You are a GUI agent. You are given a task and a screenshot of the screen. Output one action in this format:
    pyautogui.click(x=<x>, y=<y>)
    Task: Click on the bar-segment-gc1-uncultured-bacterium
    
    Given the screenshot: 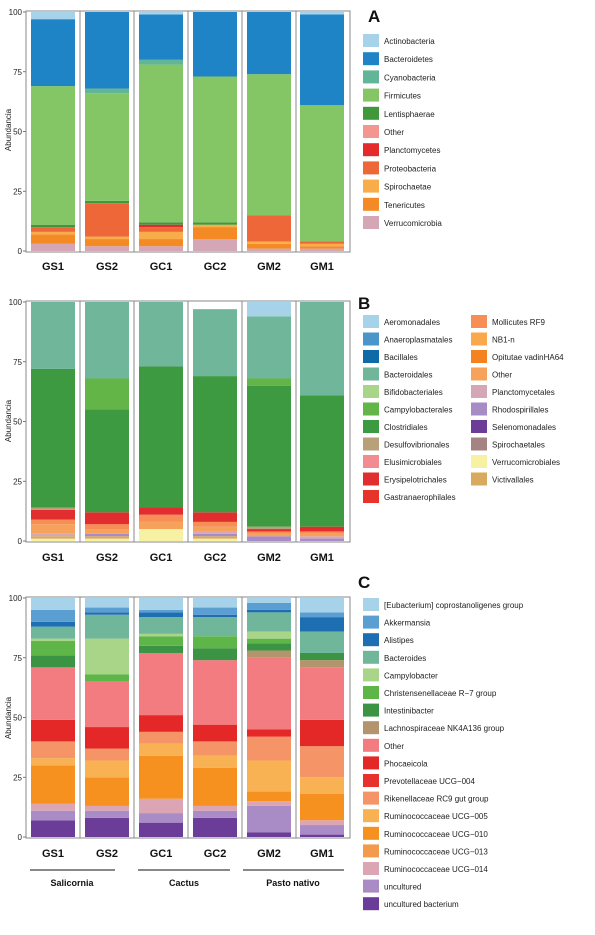 What is the action you would take?
    pyautogui.click(x=161, y=829)
    